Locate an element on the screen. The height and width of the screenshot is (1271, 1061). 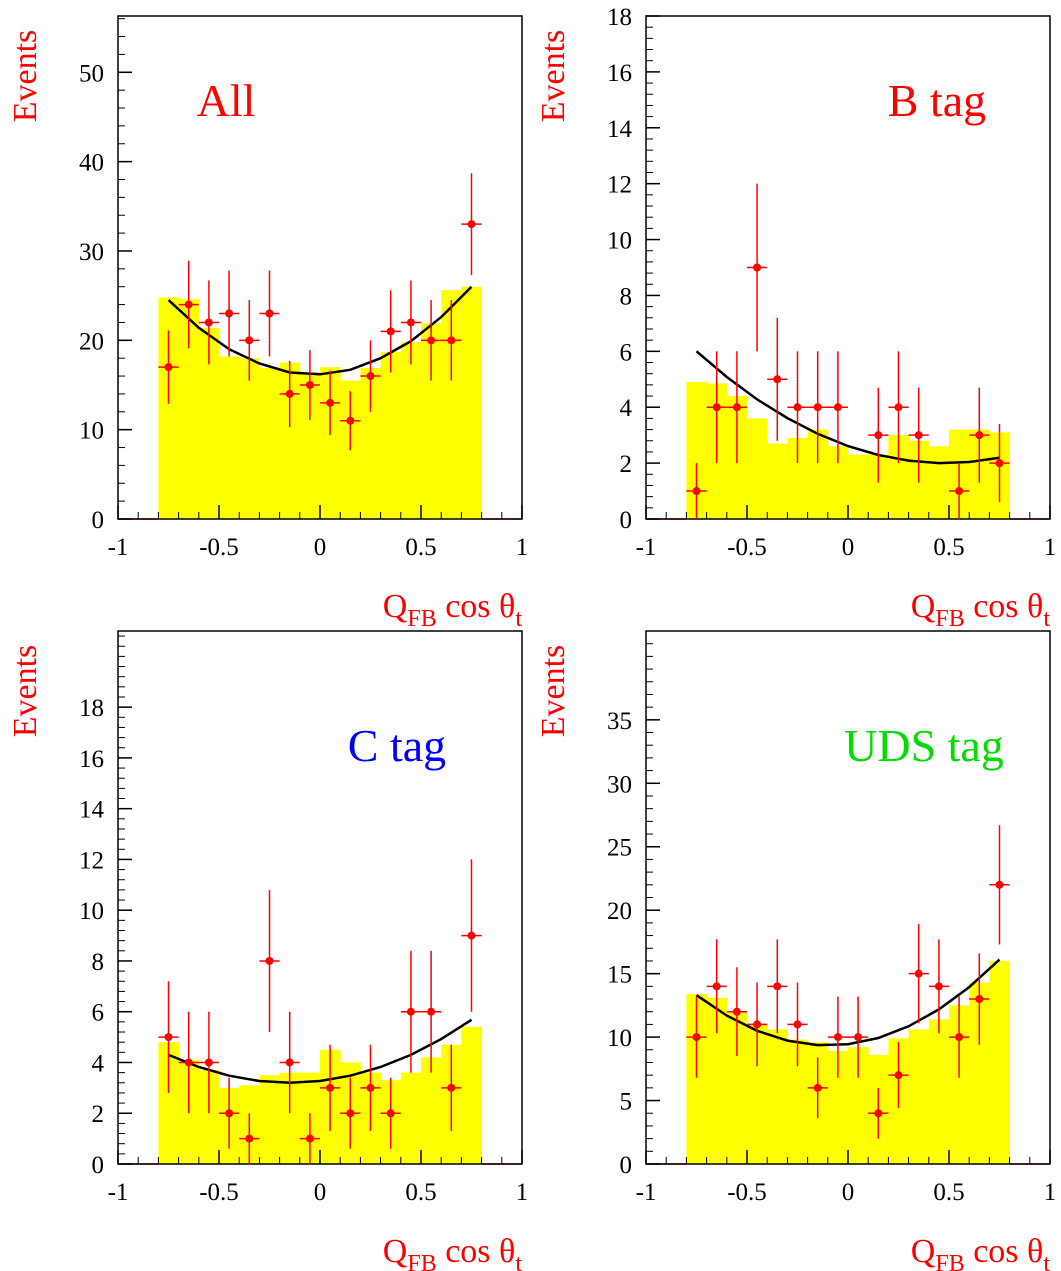
y-tick-label: 15 is located at coordinates (619, 975).